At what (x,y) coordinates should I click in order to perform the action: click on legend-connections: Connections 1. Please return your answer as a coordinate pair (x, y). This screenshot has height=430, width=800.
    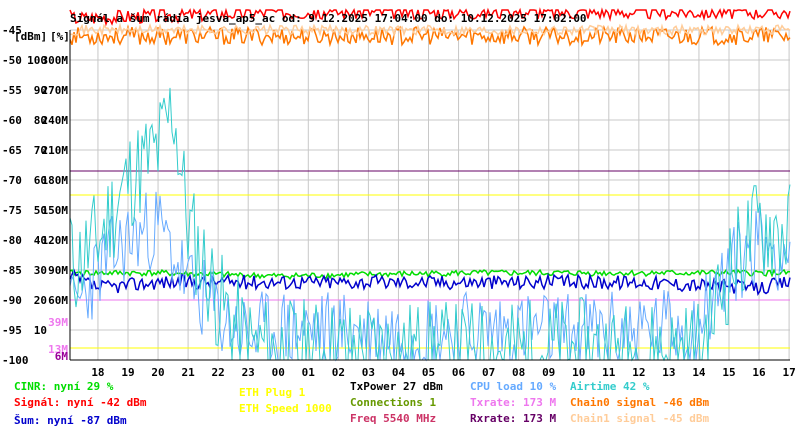
    Looking at the image, I should click on (393, 402).